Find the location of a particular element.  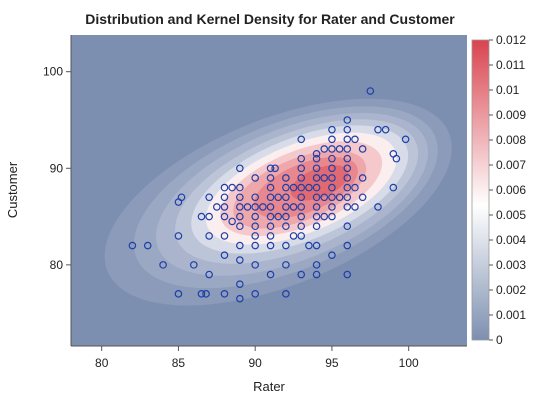

x-axis-label: Rater is located at coordinates (269, 386).